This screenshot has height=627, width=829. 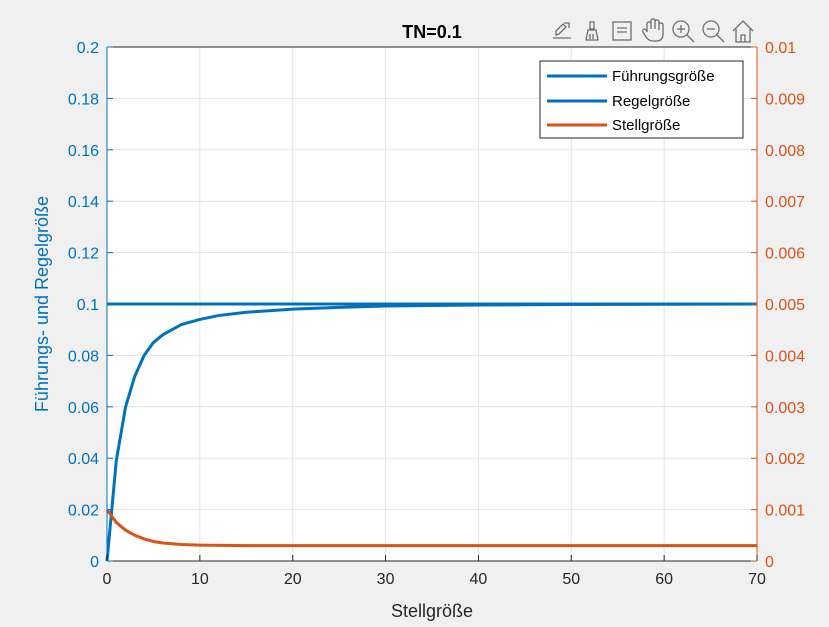 I want to click on x-tick-label: 50, so click(x=571, y=579).